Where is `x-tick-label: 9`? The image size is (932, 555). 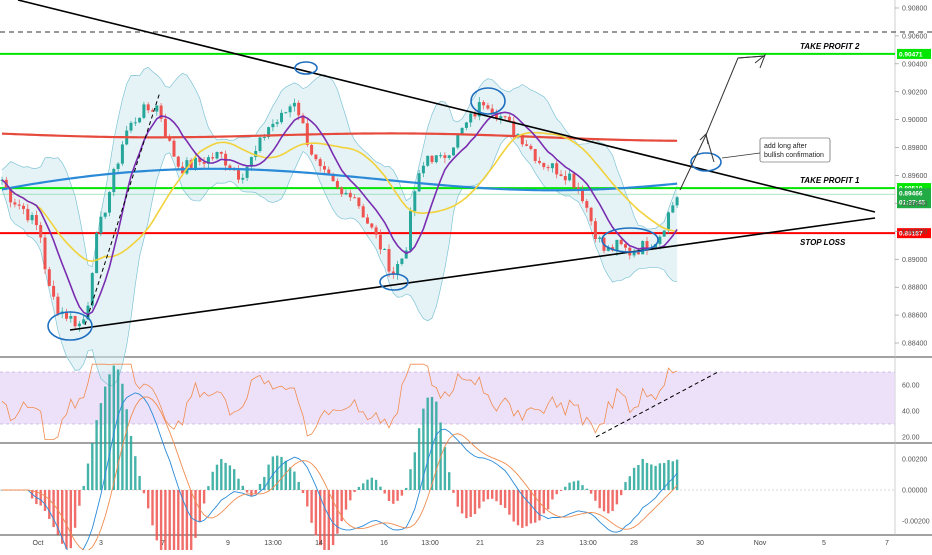 x-tick-label: 9 is located at coordinates (228, 543).